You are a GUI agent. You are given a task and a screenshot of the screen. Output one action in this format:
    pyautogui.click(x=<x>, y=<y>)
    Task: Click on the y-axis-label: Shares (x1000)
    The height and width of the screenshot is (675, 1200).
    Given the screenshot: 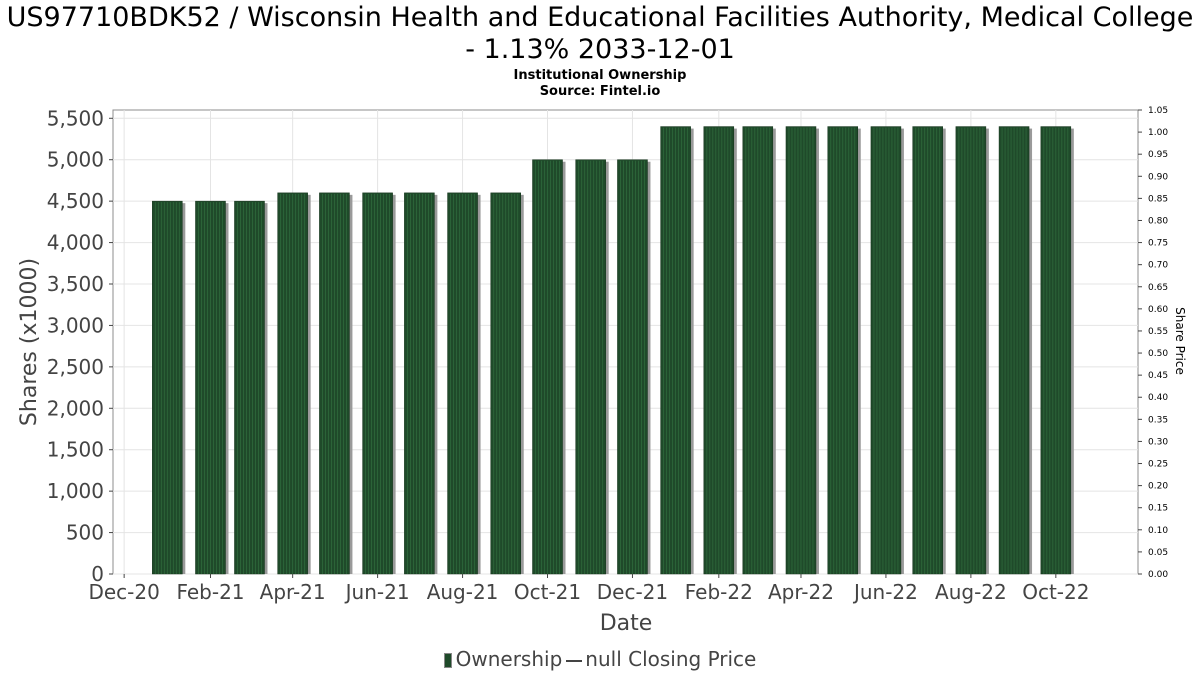 What is the action you would take?
    pyautogui.click(x=29, y=342)
    